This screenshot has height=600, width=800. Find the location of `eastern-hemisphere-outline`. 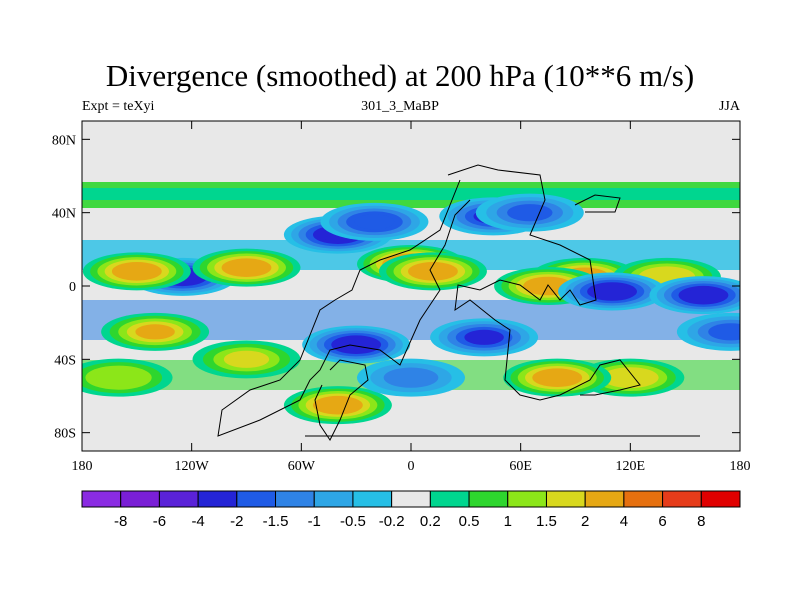

eastern-hemisphere-outline is located at coordinates (544, 282).